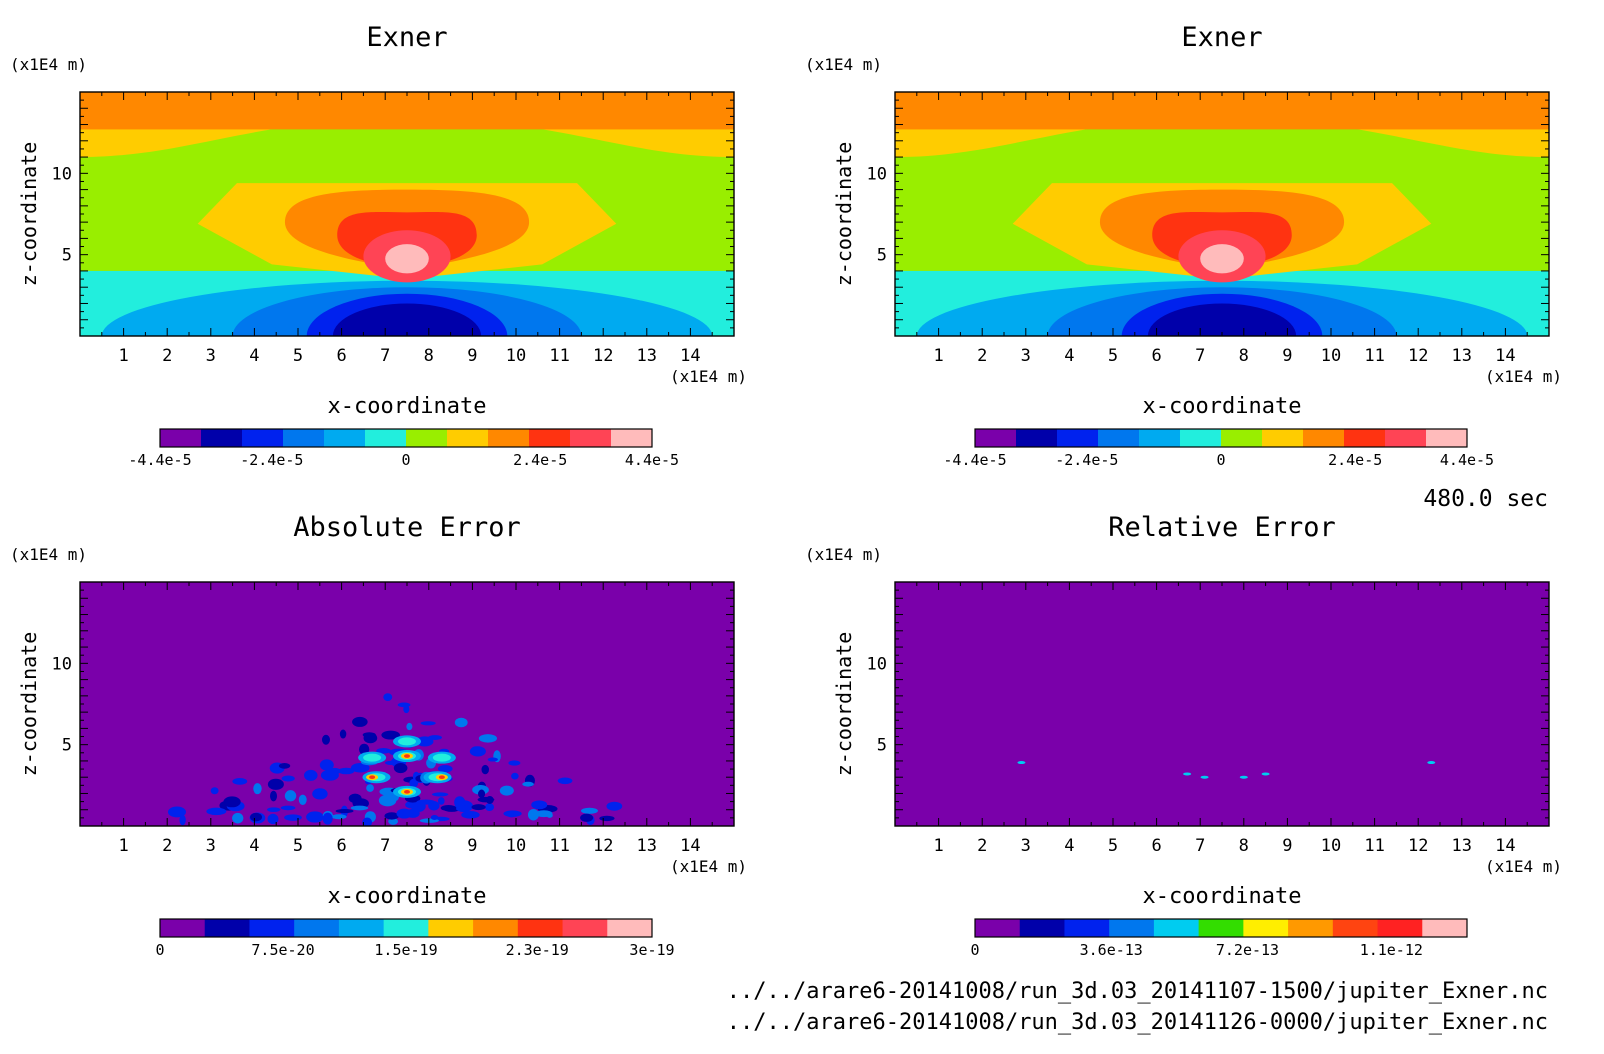 The height and width of the screenshot is (1054, 1604). I want to click on x-tick-label: 3, so click(211, 356).